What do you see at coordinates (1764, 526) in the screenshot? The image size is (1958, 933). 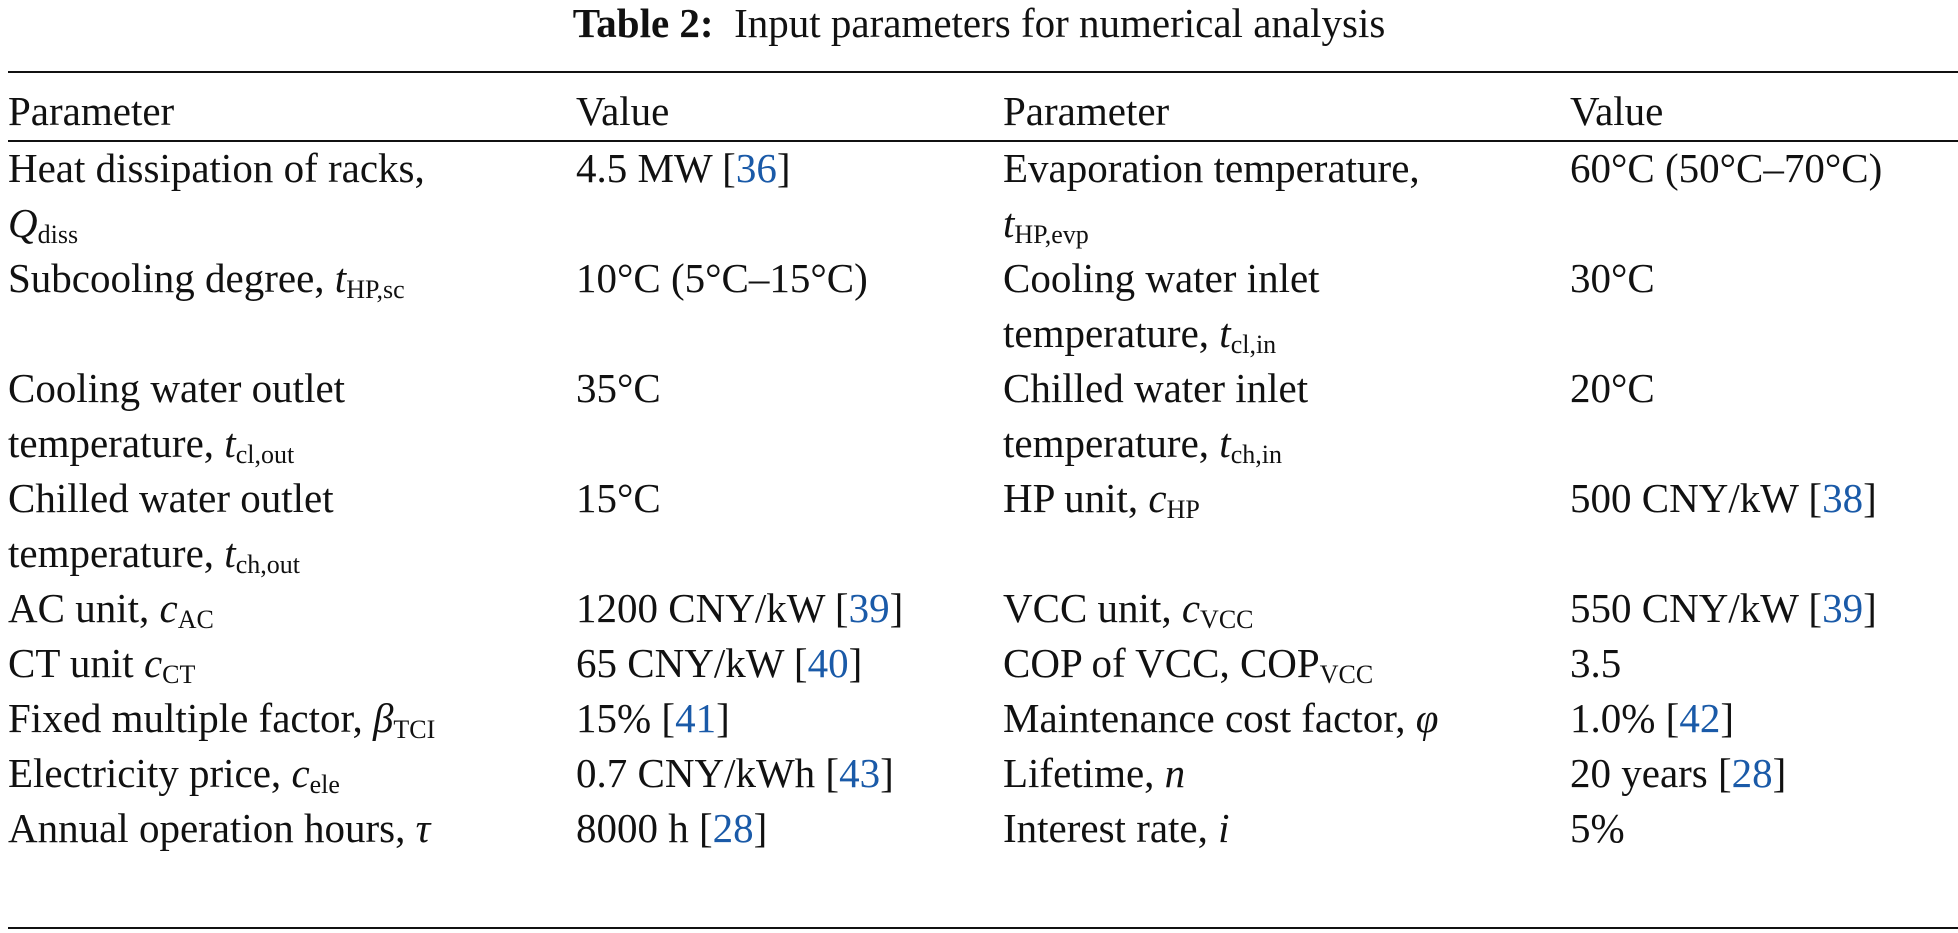 I see `value-cell: 500 CNY/kW [38]` at bounding box center [1764, 526].